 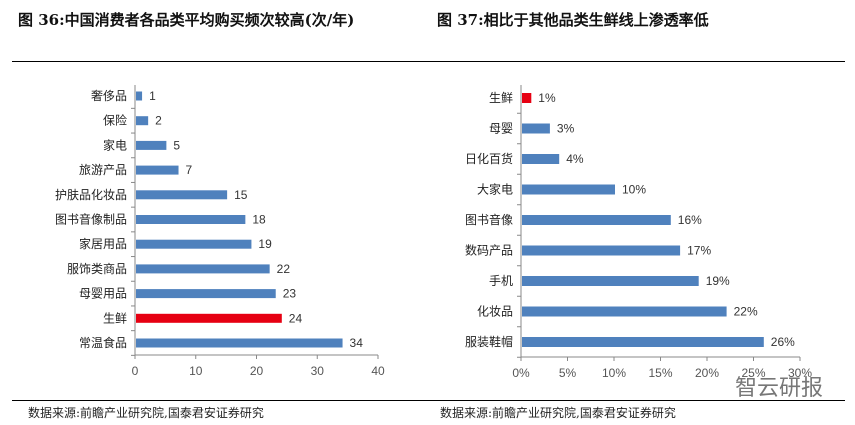 I want to click on category-label: 保险, so click(x=115, y=120).